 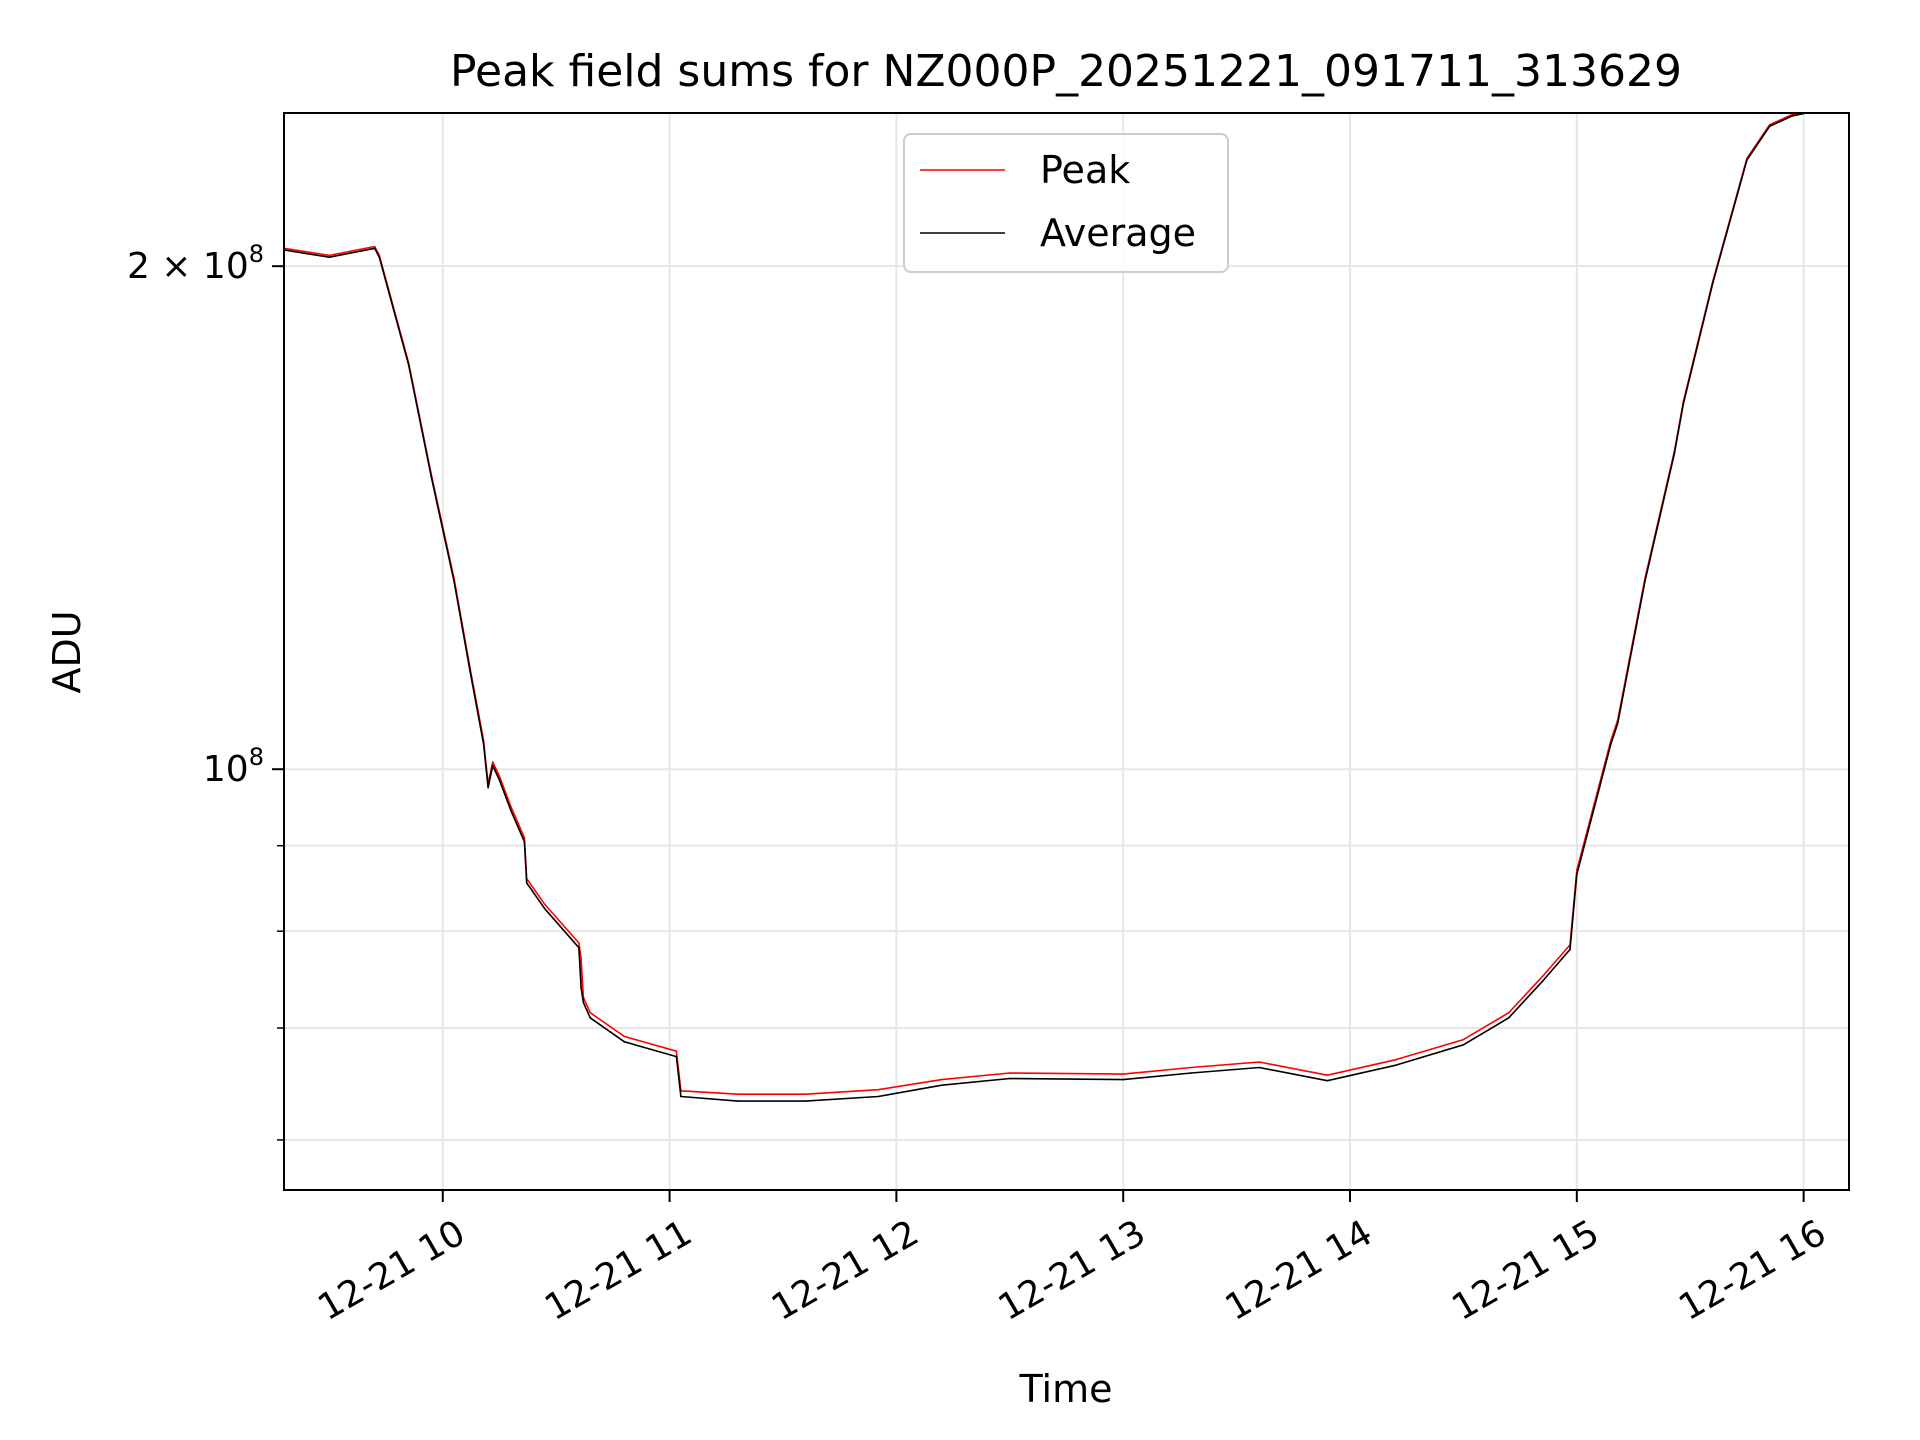 What do you see at coordinates (233, 766) in the screenshot?
I see `y-tick-label: 108` at bounding box center [233, 766].